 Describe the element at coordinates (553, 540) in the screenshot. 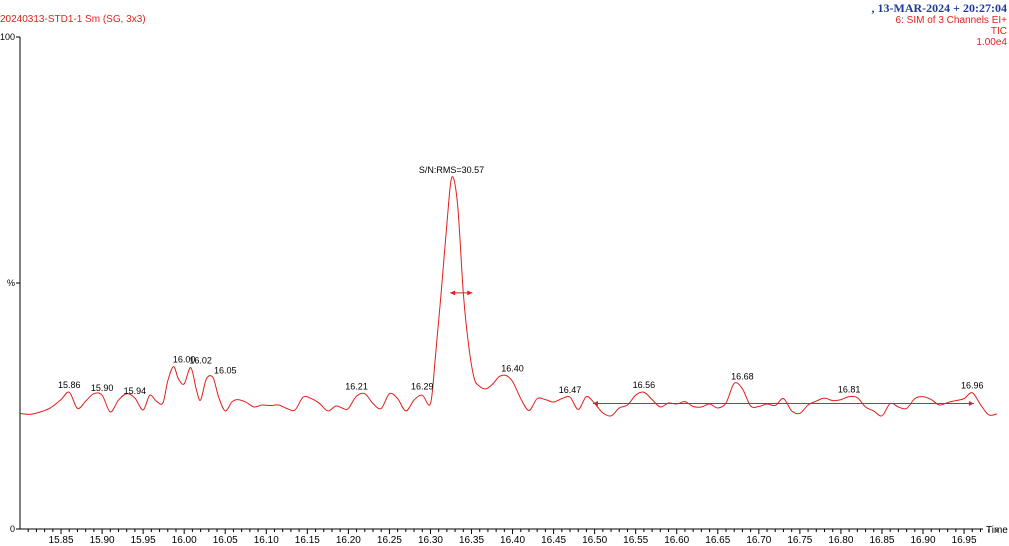

I see `x-tick-label: 16.45` at that location.